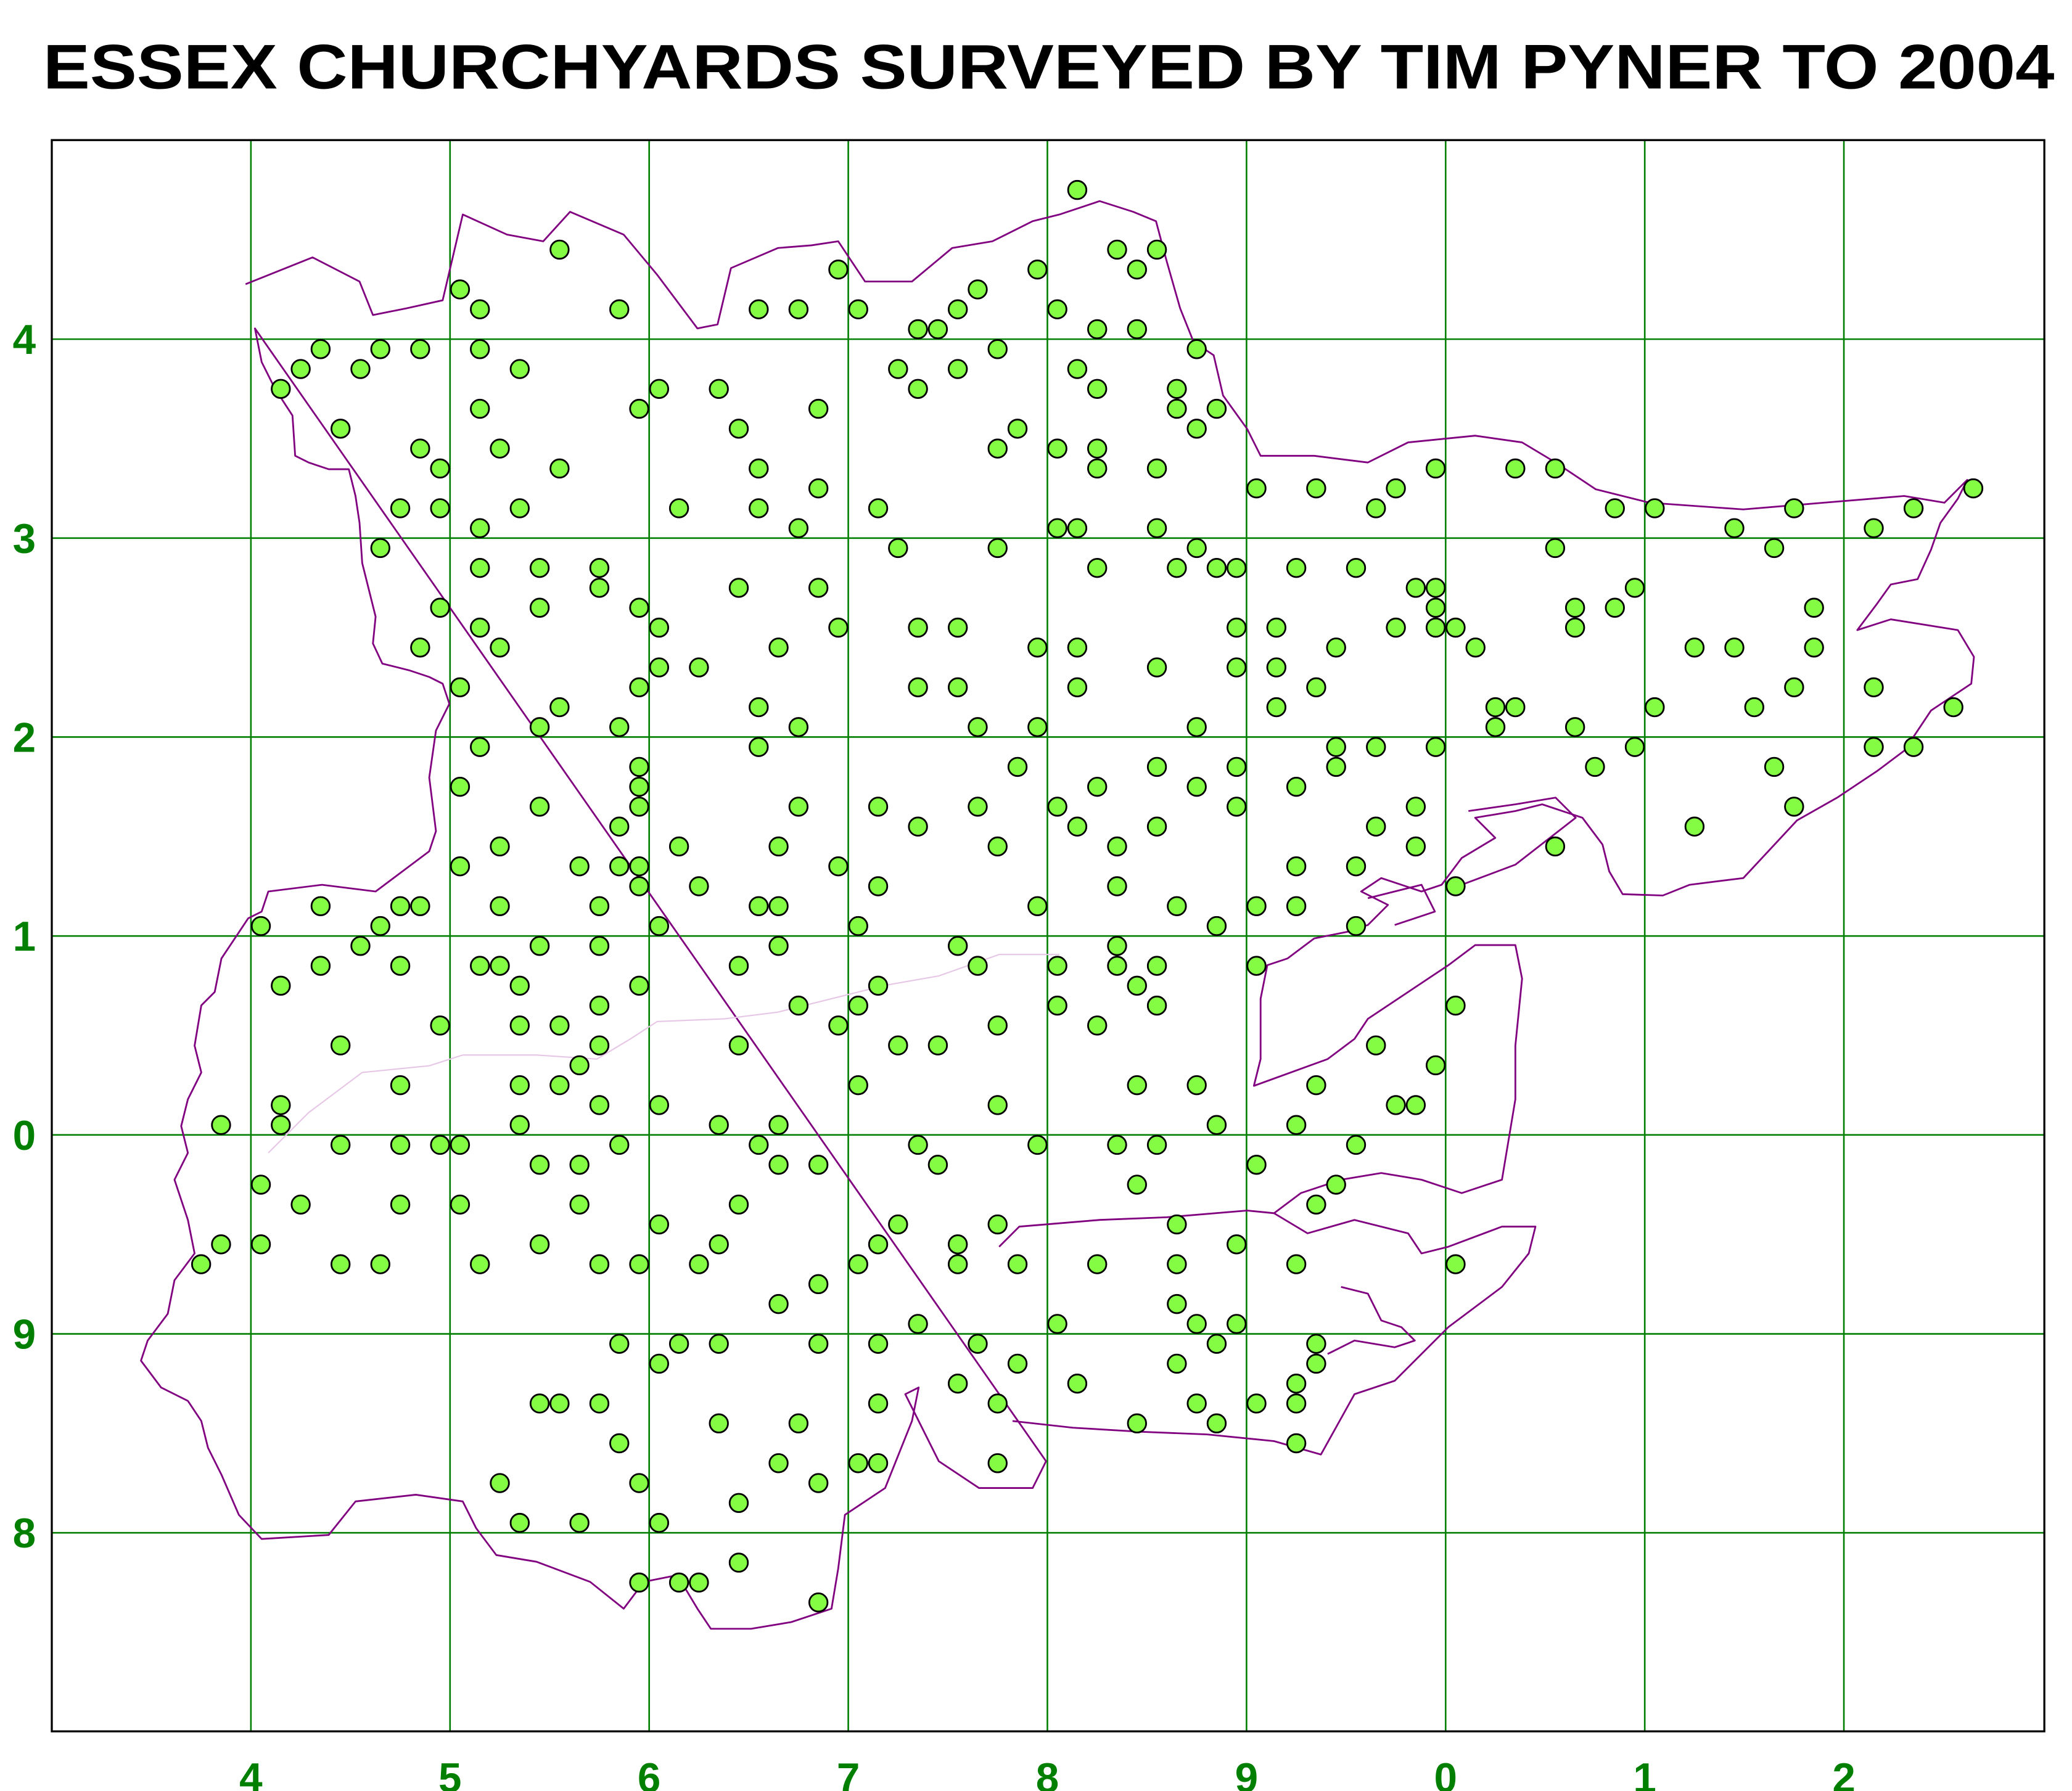  I want to click on y-tick-label: 2, so click(25, 738).